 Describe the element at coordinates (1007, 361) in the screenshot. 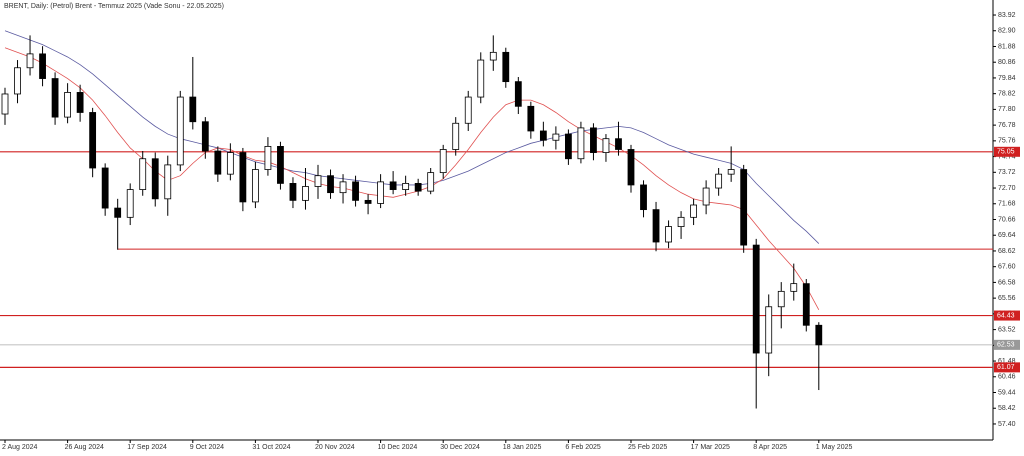

I see `y-tick-label: 61.48` at that location.